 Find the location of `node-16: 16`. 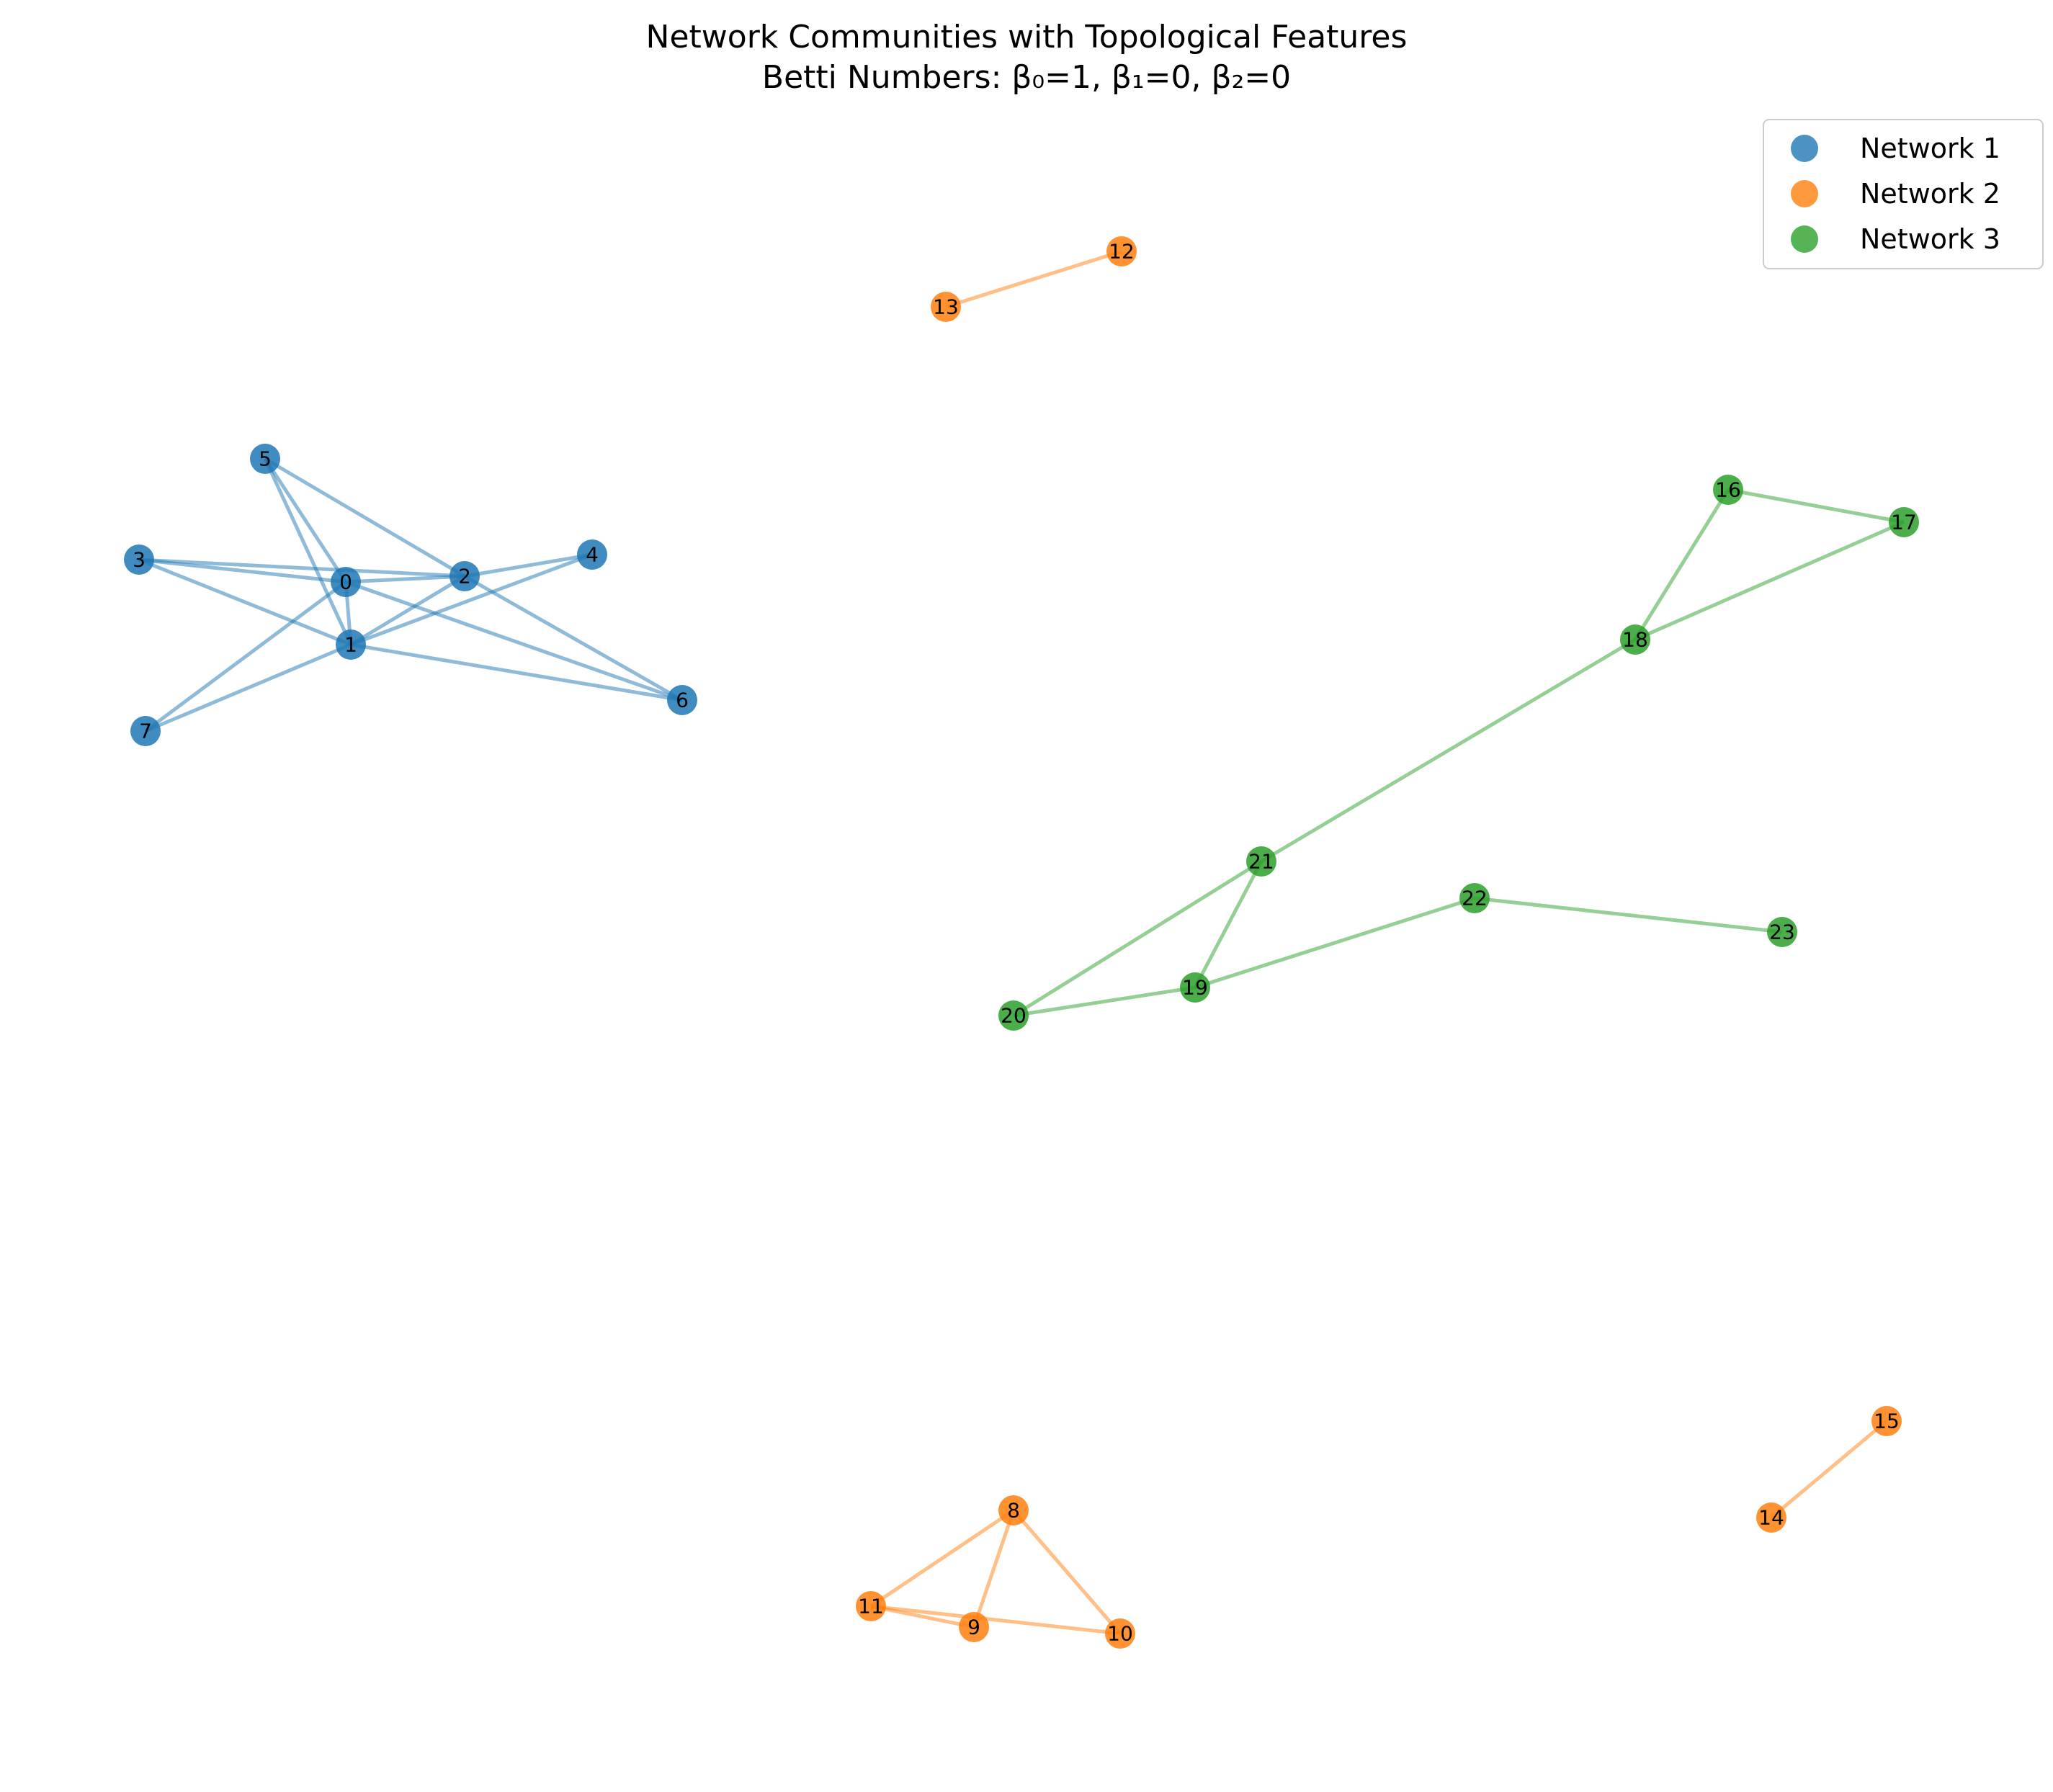

node-16: 16 is located at coordinates (1728, 490).